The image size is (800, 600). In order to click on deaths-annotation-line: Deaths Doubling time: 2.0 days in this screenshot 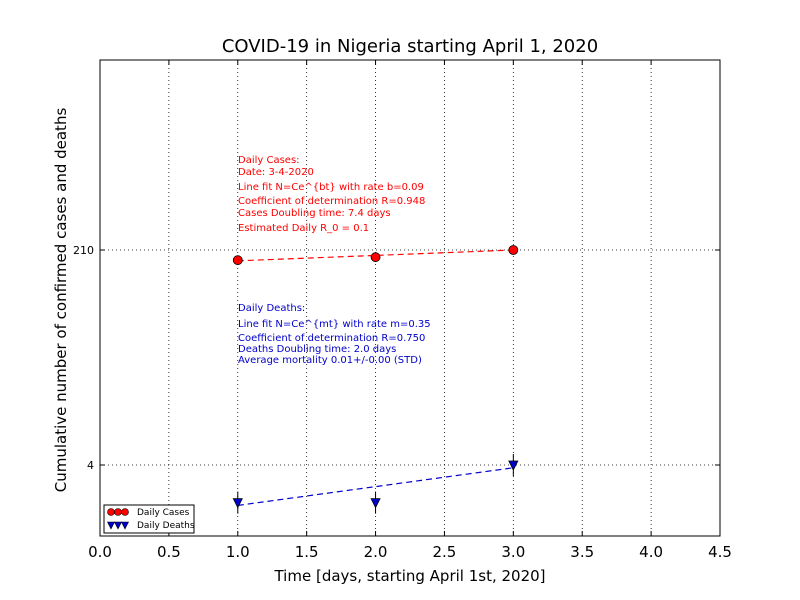, I will do `click(317, 349)`.